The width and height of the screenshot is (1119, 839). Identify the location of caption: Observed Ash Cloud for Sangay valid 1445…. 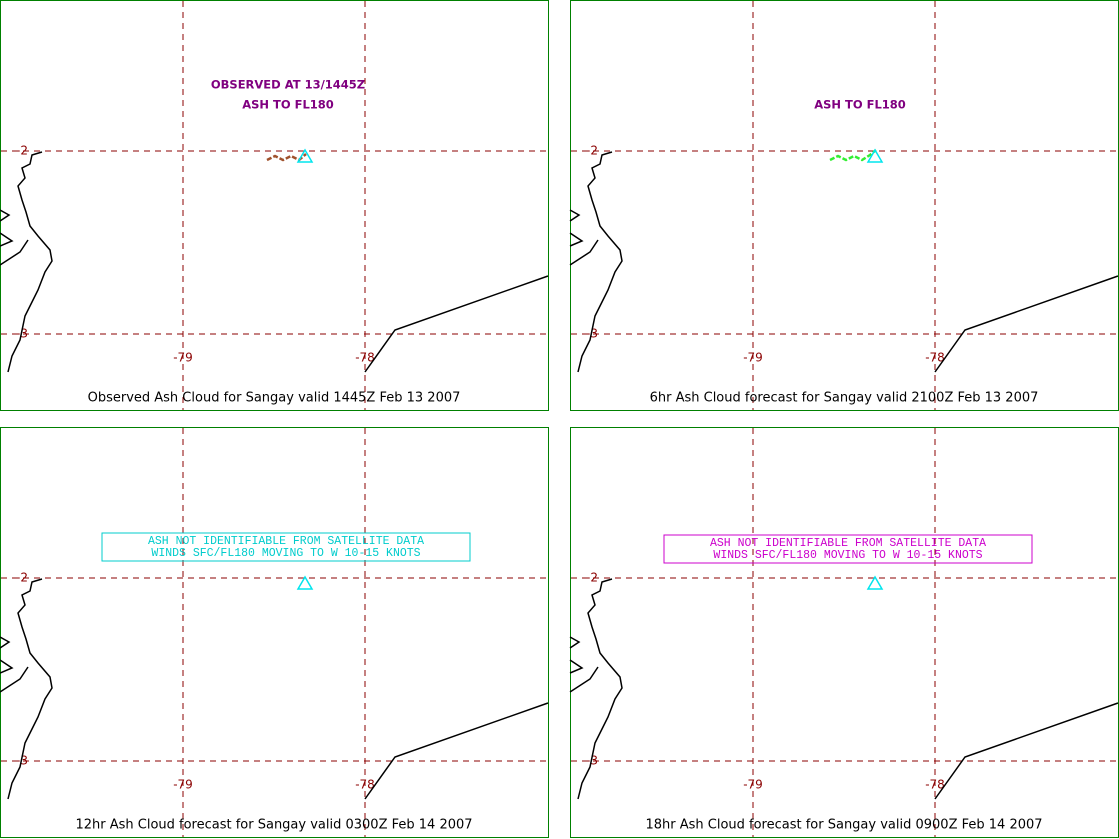
(274, 398).